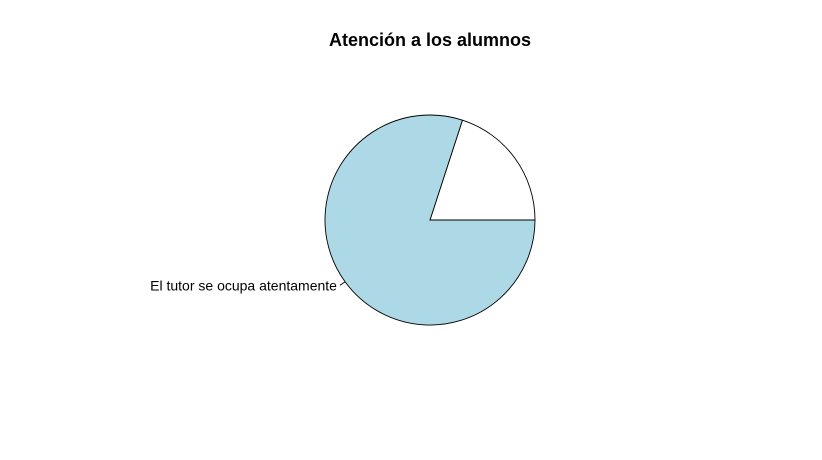  Describe the element at coordinates (243, 285) in the screenshot. I see `pie-label-1: El tutor se ocupa atentamente` at that location.